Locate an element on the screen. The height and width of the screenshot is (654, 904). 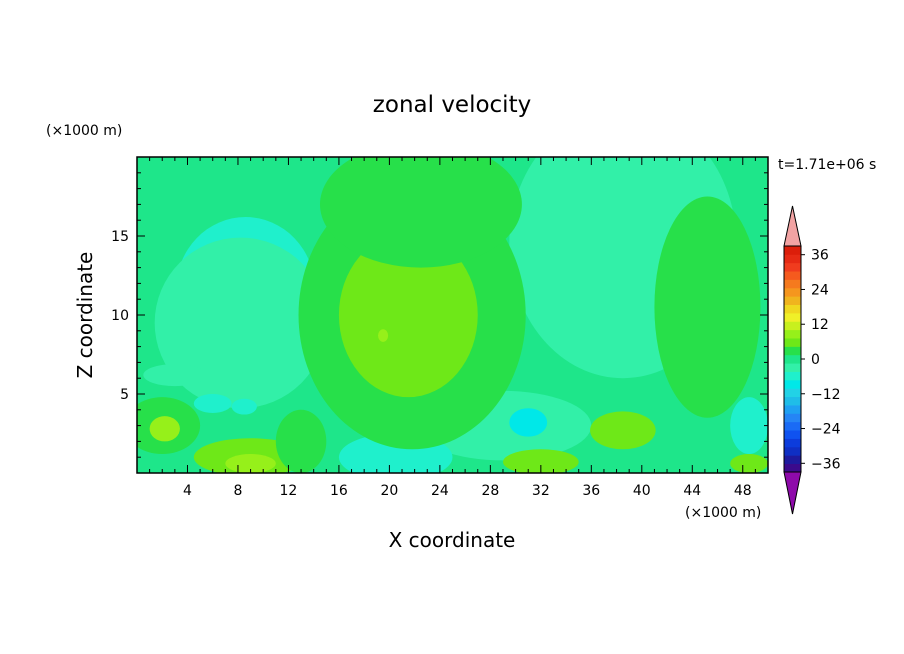
colorbar-tick-label: −24 is located at coordinates (826, 430).